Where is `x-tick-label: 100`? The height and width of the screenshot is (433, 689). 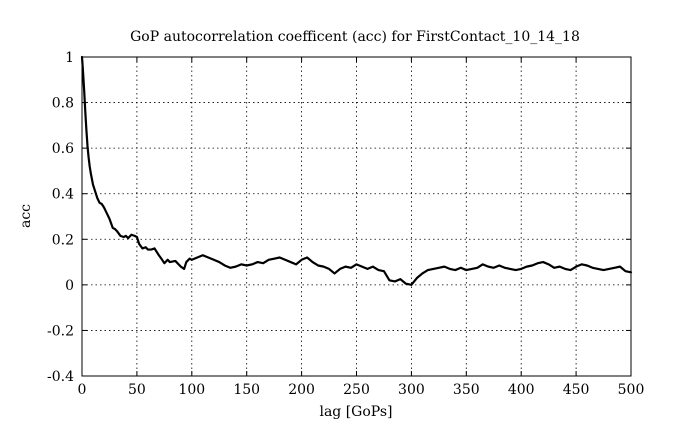
x-tick-label: 100 is located at coordinates (191, 390).